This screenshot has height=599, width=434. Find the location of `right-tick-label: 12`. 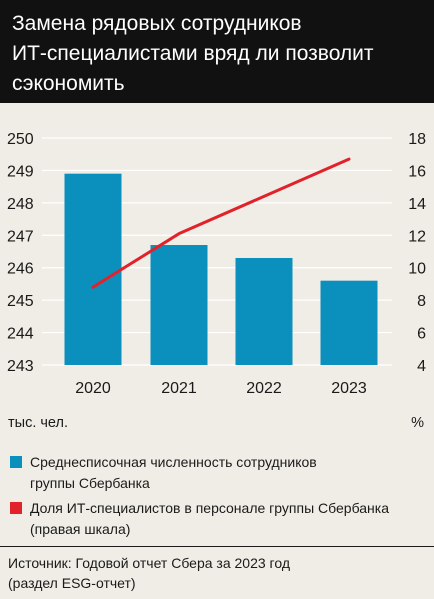

right-tick-label: 12 is located at coordinates (417, 236).